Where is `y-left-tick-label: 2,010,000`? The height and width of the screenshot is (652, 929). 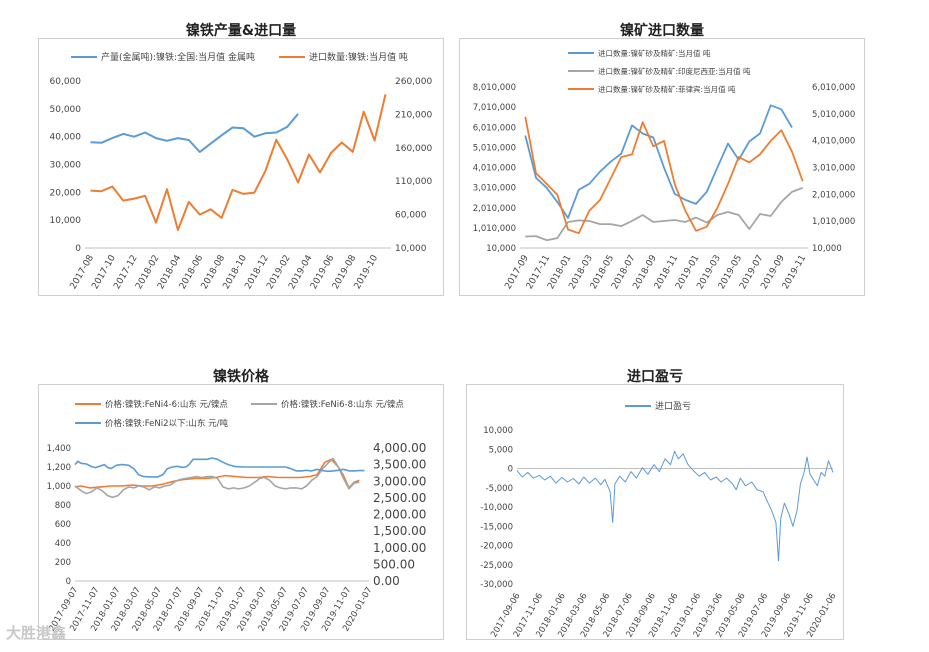 y-left-tick-label: 2,010,000 is located at coordinates (494, 209).